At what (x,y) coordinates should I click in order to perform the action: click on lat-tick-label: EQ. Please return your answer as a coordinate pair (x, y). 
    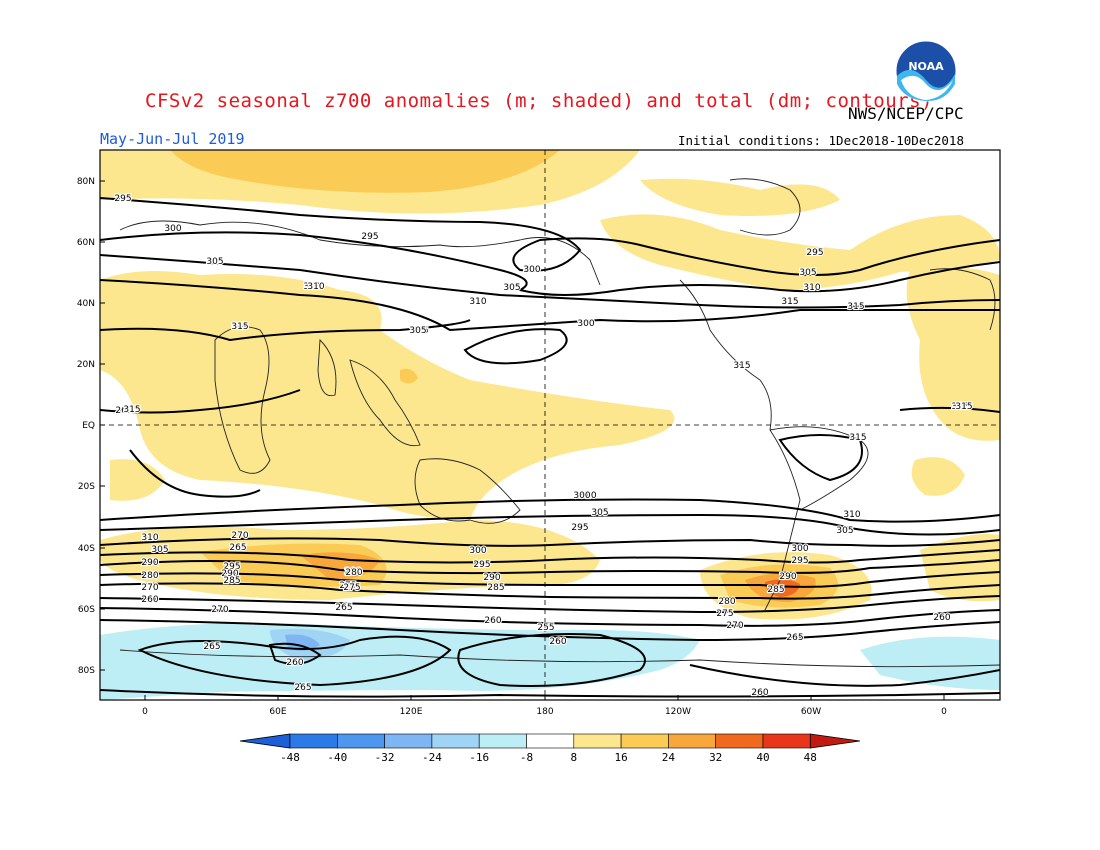
    Looking at the image, I should click on (88, 426).